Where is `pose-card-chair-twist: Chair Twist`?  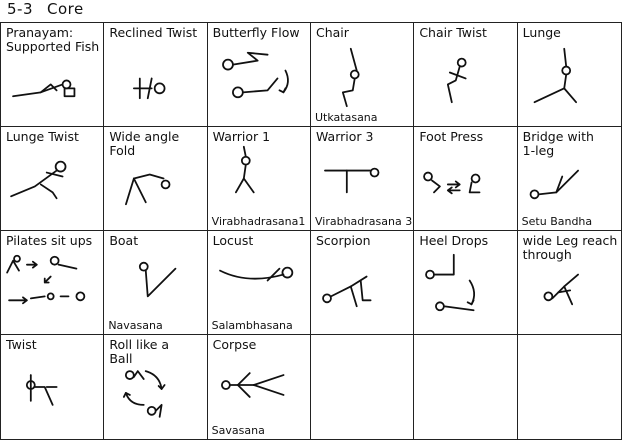
pose-card-chair-twist: Chair Twist is located at coordinates (466, 75).